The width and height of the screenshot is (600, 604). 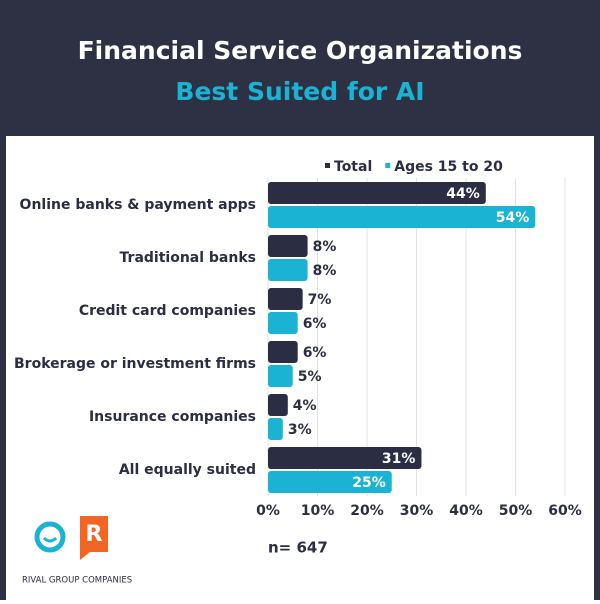 What do you see at coordinates (466, 511) in the screenshot?
I see `x-tick-label: 40%` at bounding box center [466, 511].